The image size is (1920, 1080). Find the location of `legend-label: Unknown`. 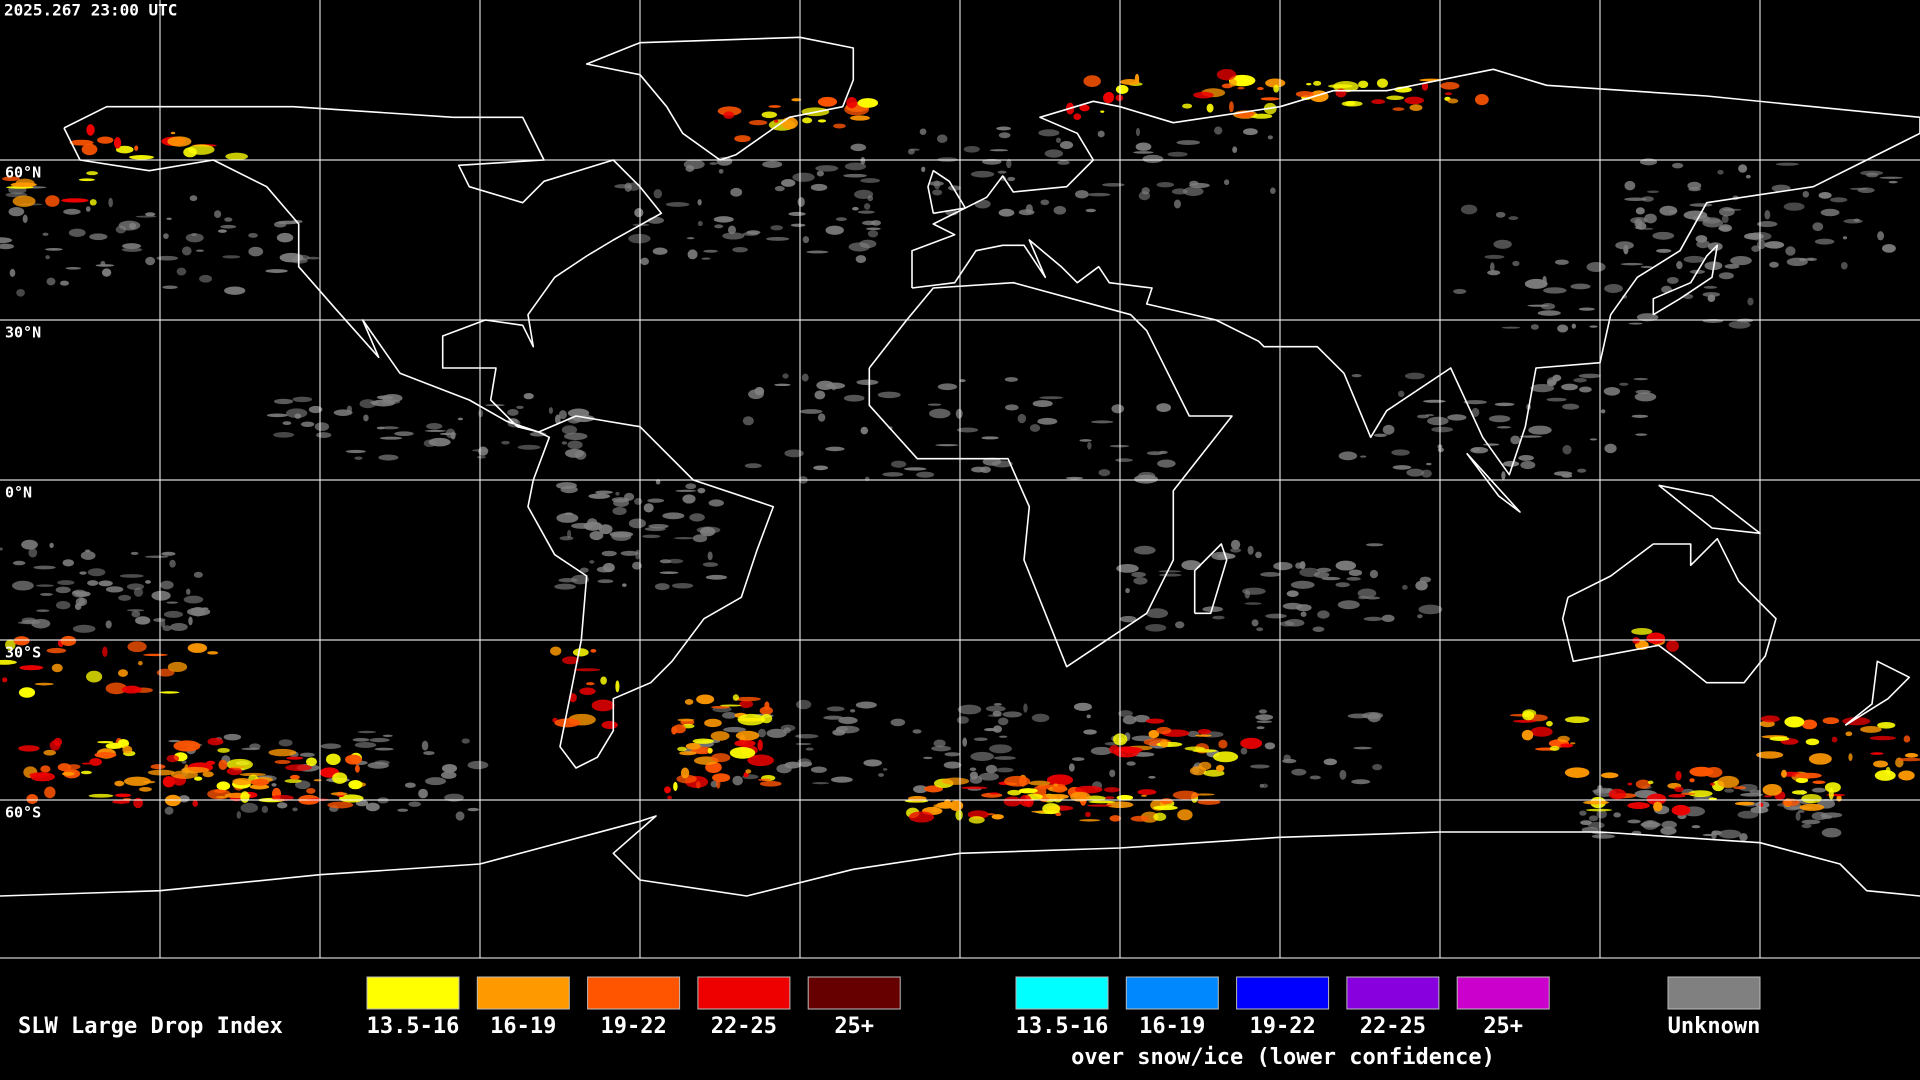

legend-label: Unknown is located at coordinates (1714, 1026).